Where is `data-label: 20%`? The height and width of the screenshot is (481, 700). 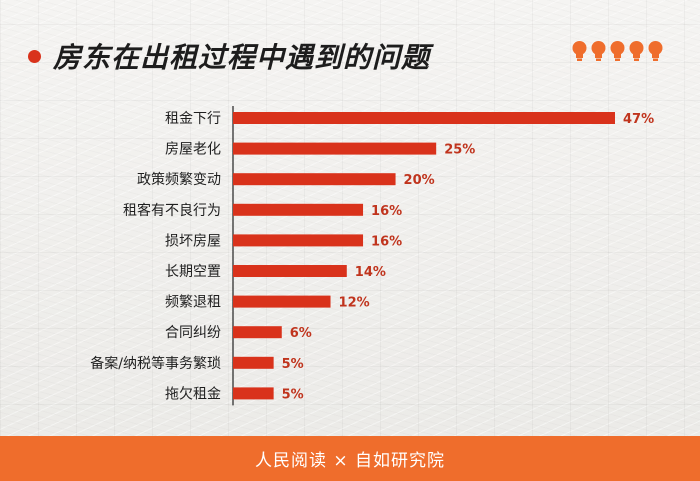
data-label: 20% is located at coordinates (419, 180).